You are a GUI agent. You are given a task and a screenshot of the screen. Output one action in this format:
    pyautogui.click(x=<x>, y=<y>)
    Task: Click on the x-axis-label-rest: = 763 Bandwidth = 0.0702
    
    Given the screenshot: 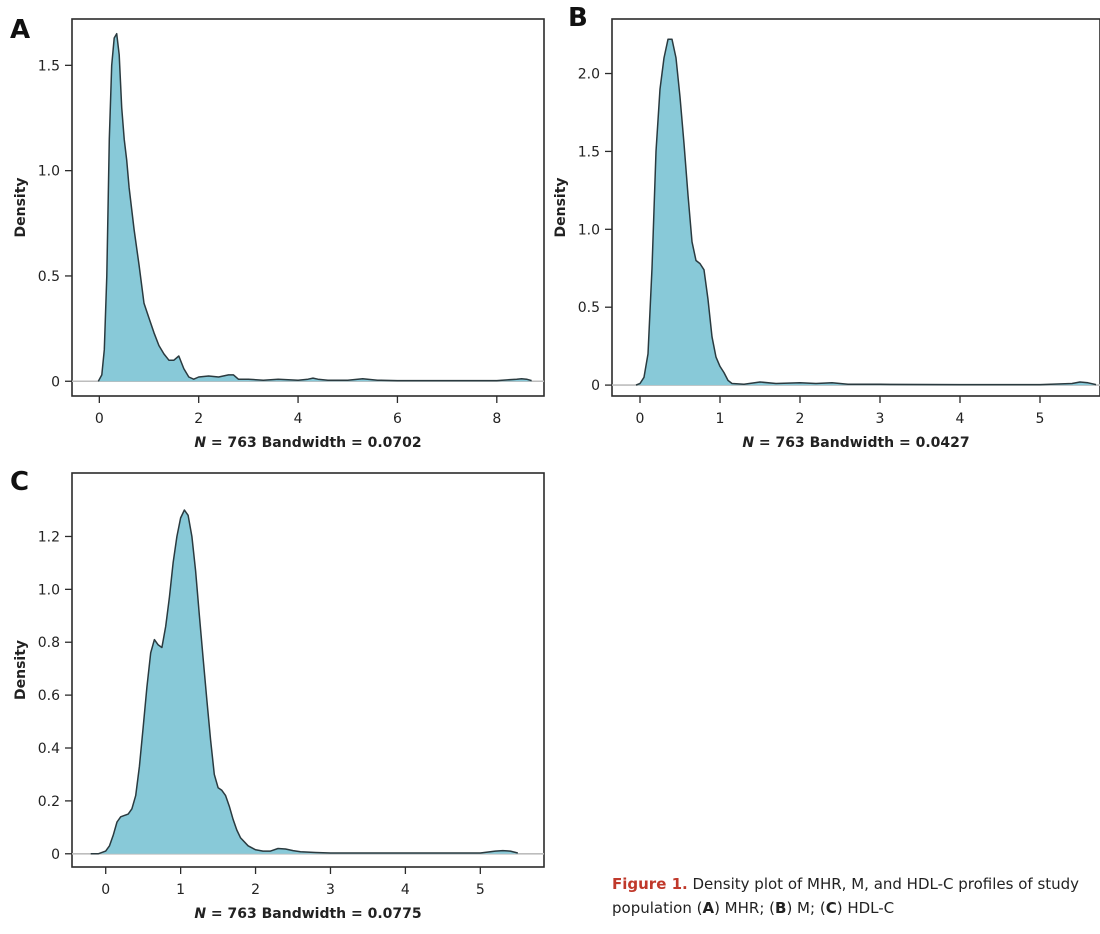 What is the action you would take?
    pyautogui.click(x=314, y=443)
    